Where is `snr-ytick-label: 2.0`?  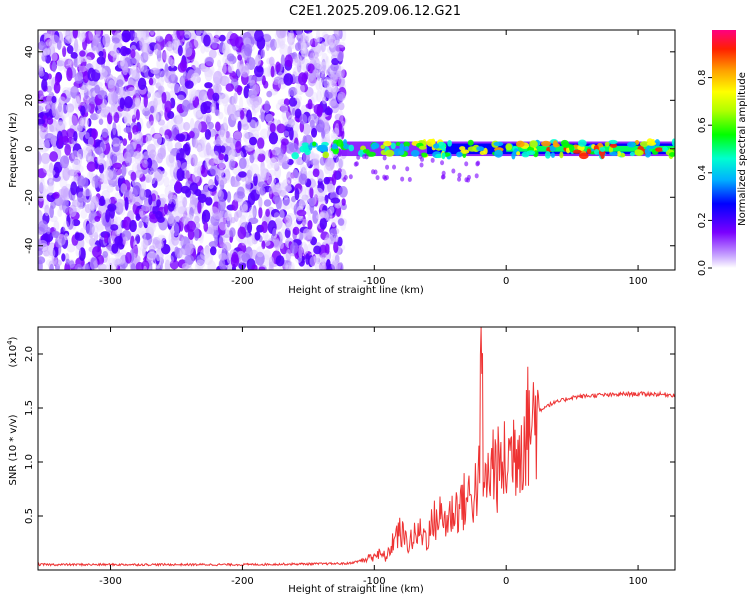
snr-ytick-label: 2.0 is located at coordinates (29, 354).